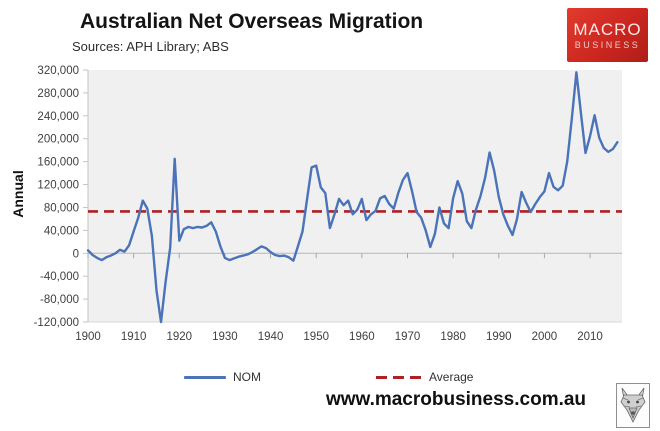  I want to click on svg-text: -40,000, so click(59, 277).